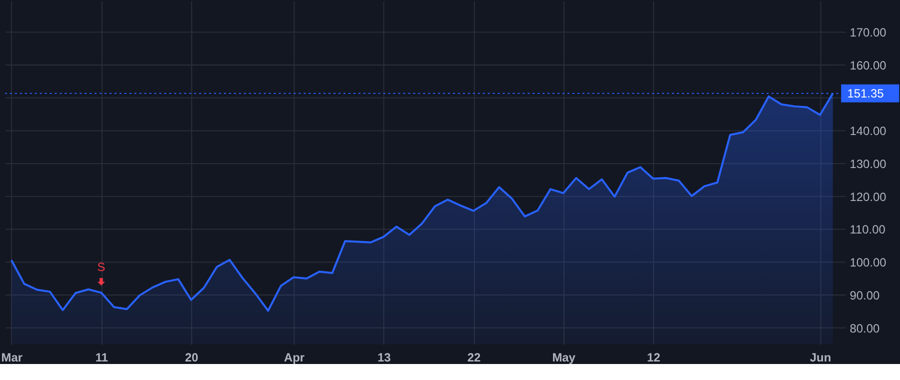 This screenshot has width=900, height=380. Describe the element at coordinates (294, 357) in the screenshot. I see `x-tick-label: Apr` at that location.